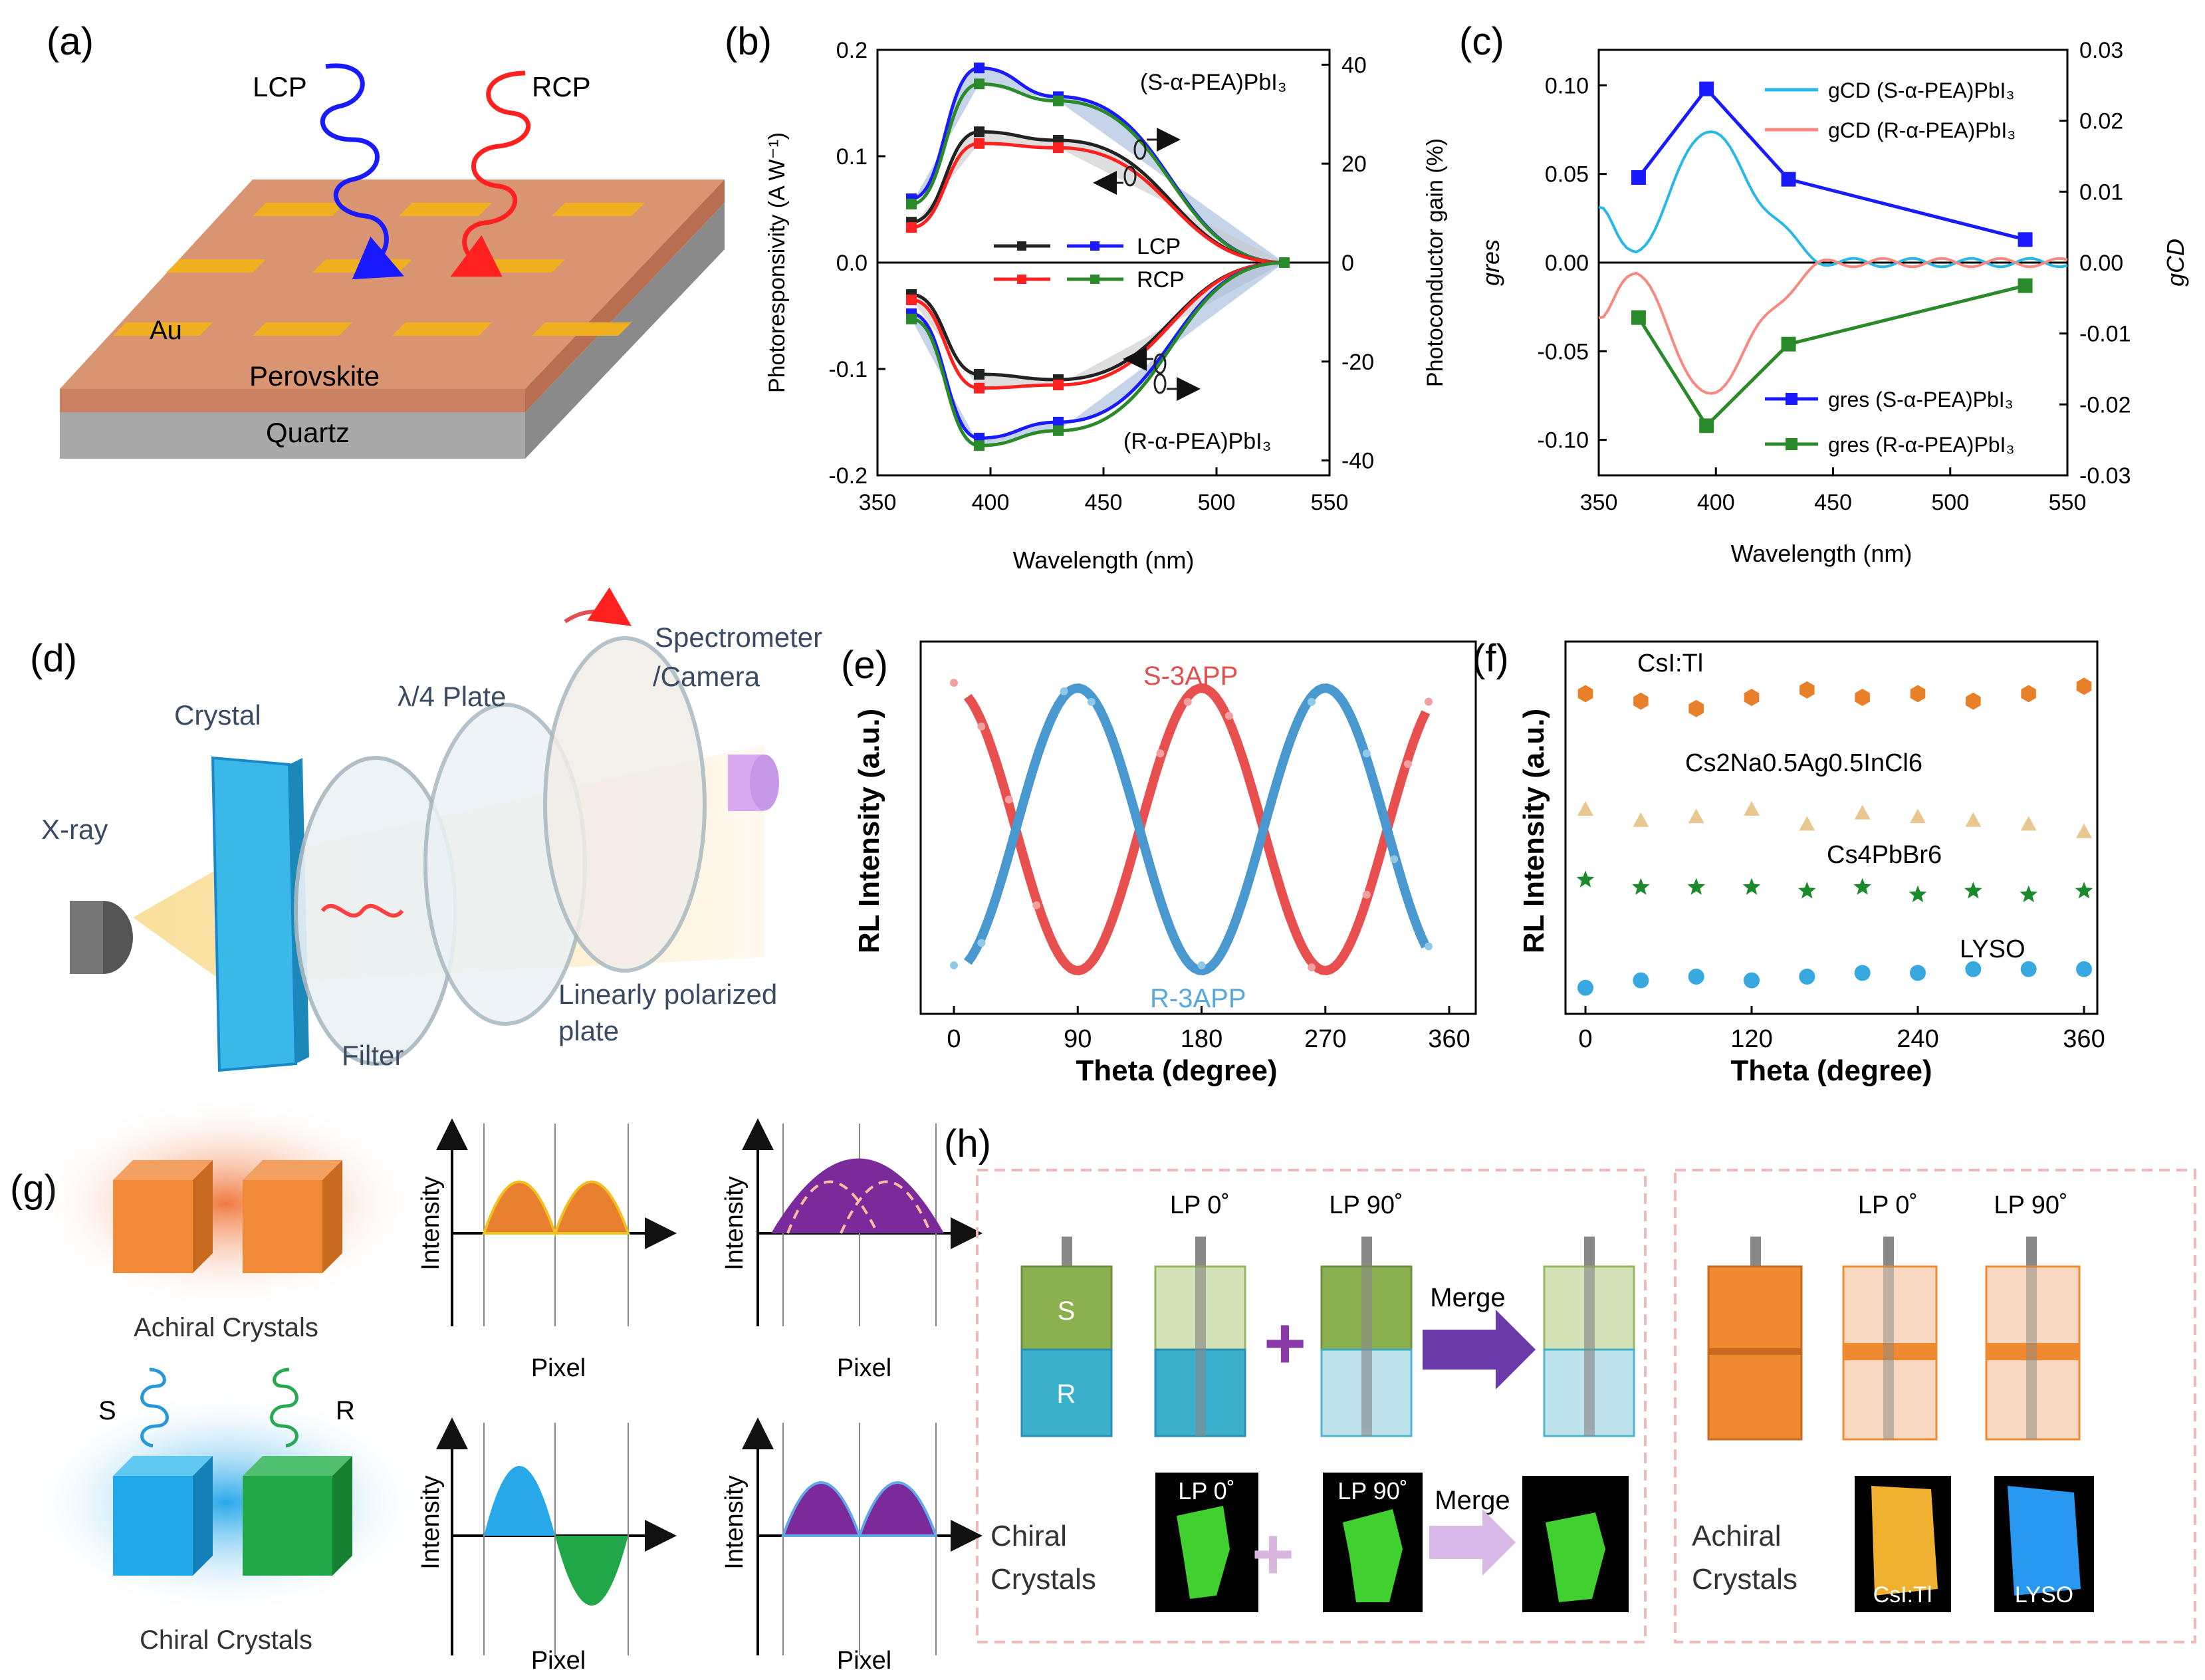  What do you see at coordinates (2033, 1316) in the screenshot?
I see `achiral-block-lp90: LP 90˚` at bounding box center [2033, 1316].